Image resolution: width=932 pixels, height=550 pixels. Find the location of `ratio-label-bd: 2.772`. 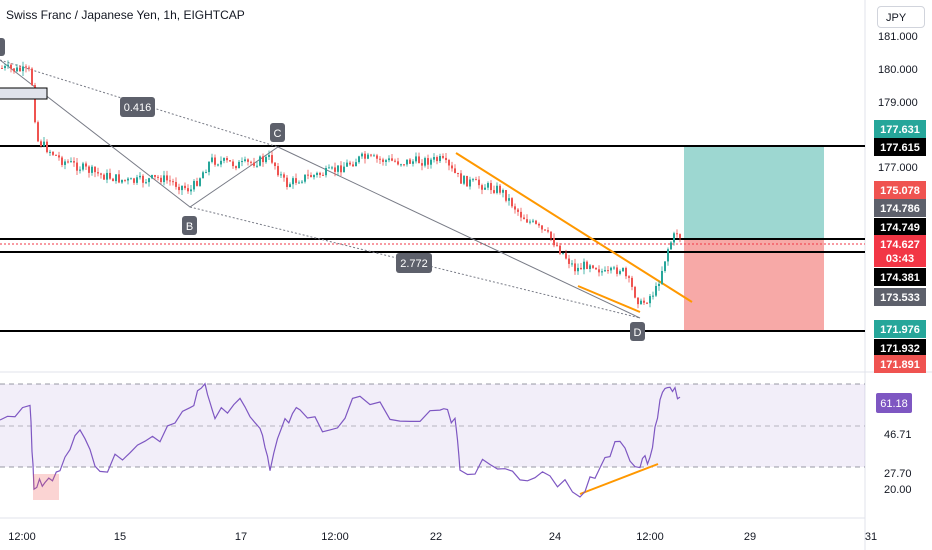

ratio-label-bd: 2.772 is located at coordinates (414, 263).